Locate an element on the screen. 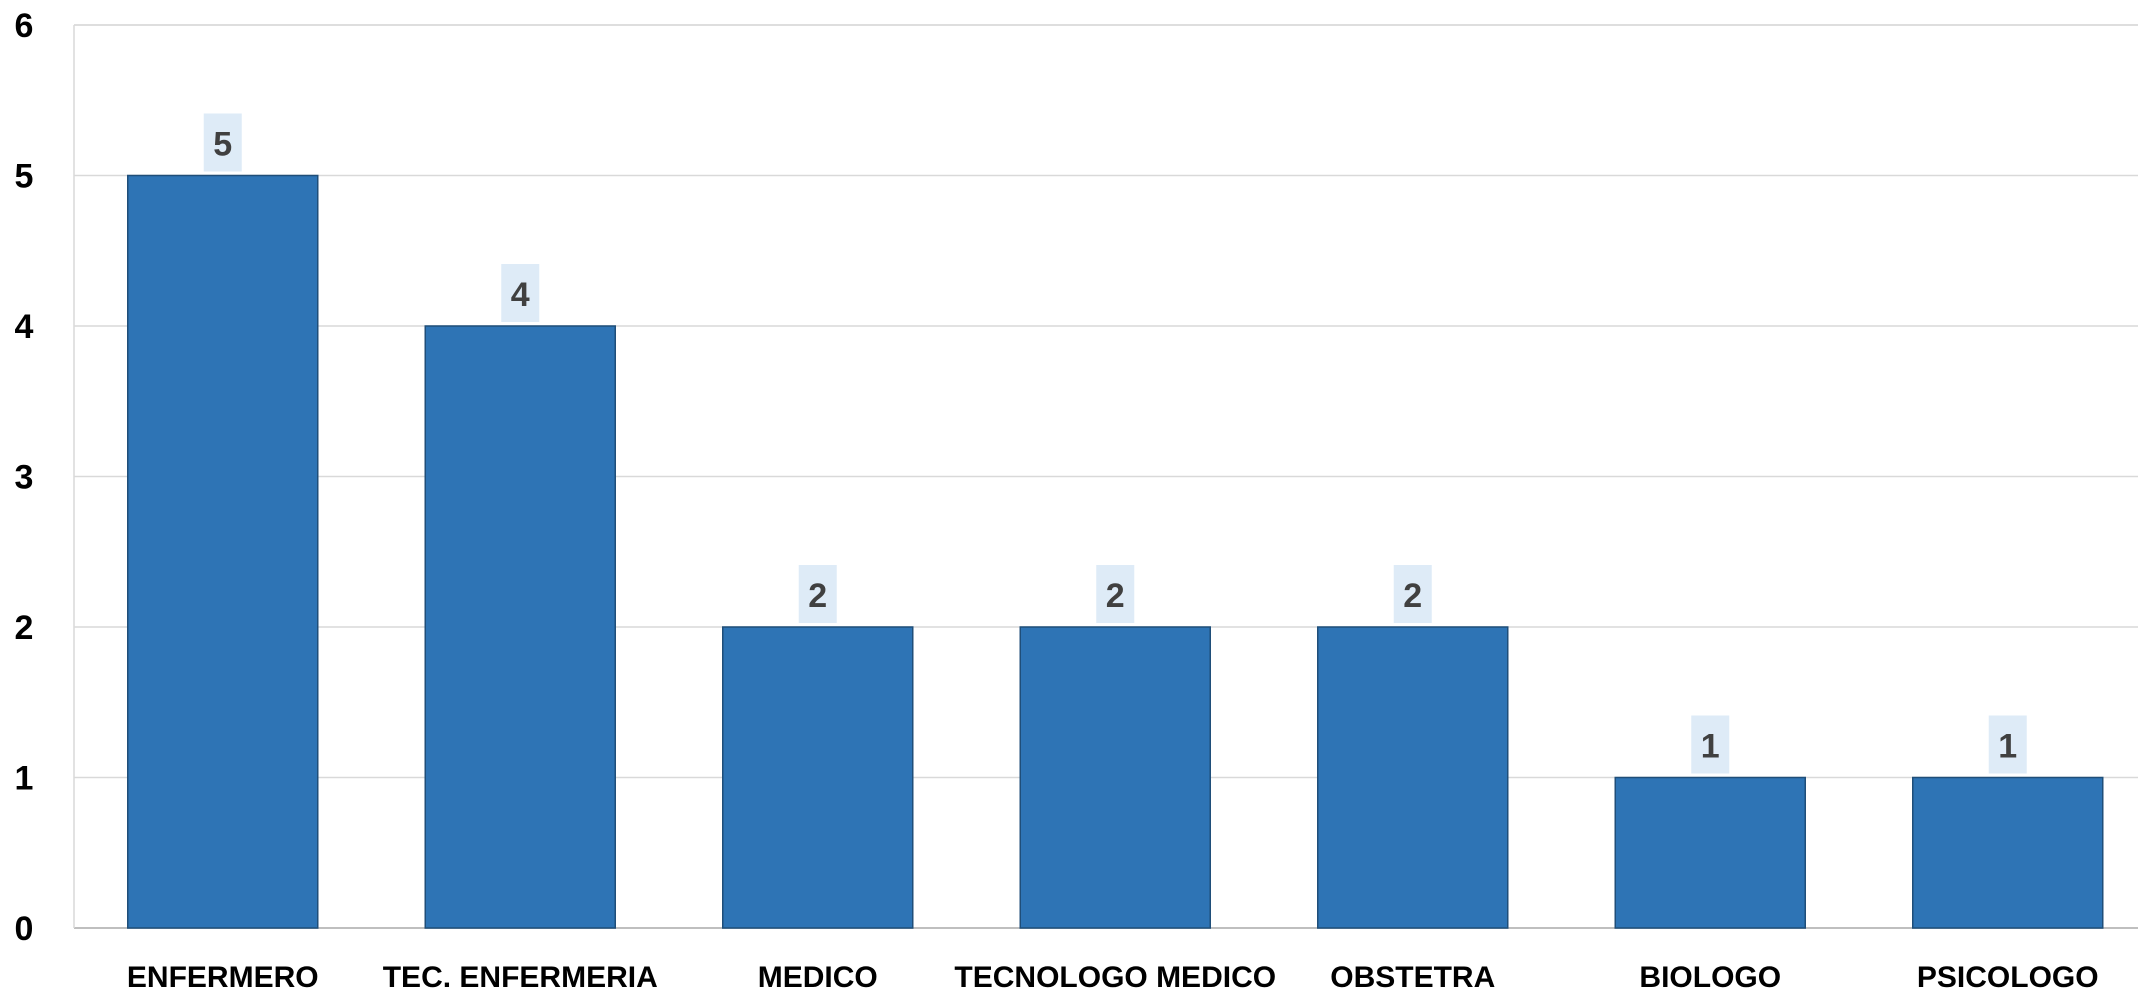 The height and width of the screenshot is (999, 2138). y-tick-label: 3 is located at coordinates (24, 478).